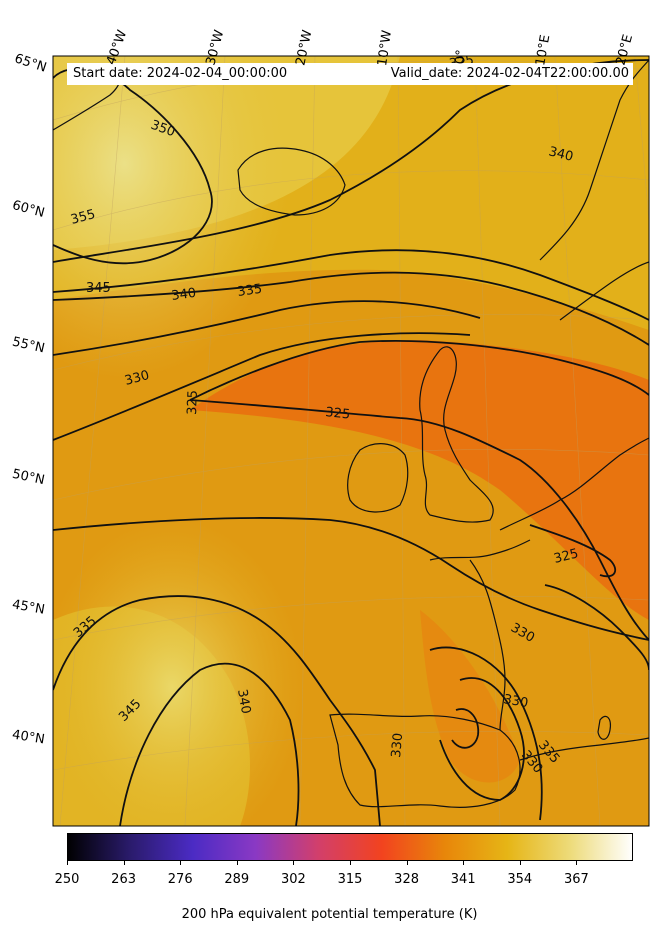 Image resolution: width=659 pixels, height=936 pixels. What do you see at coordinates (249, 291) in the screenshot?
I see `contour-label: 335` at bounding box center [249, 291].